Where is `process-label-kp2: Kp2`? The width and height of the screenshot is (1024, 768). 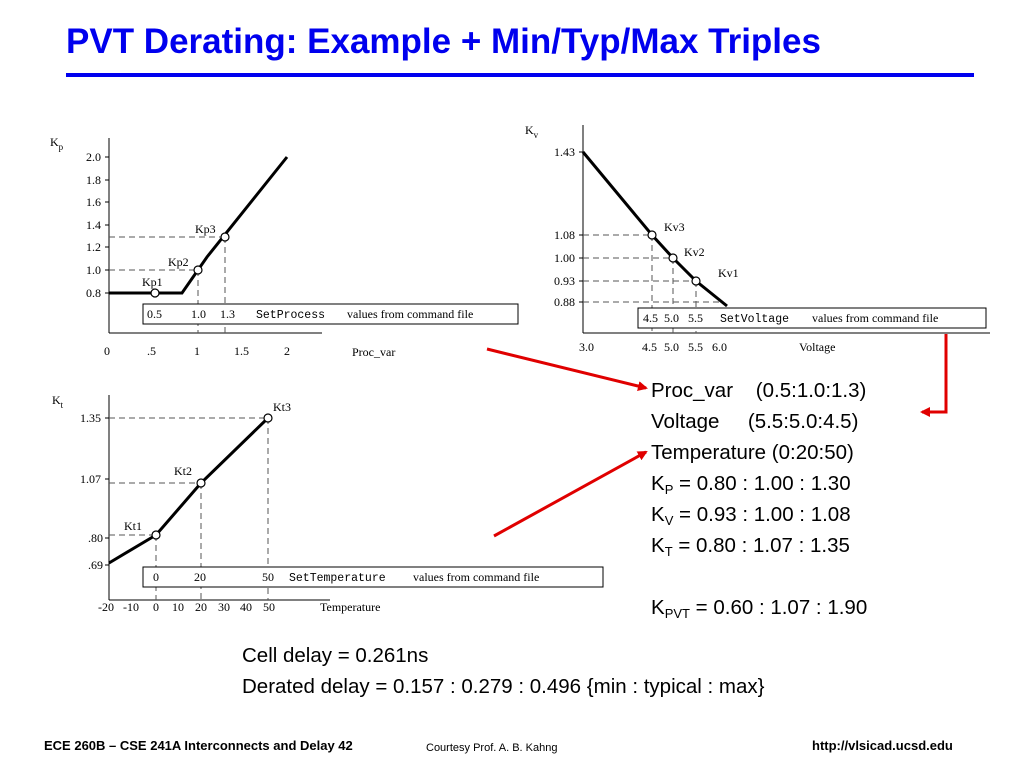 process-label-kp2: Kp2 is located at coordinates (178, 262).